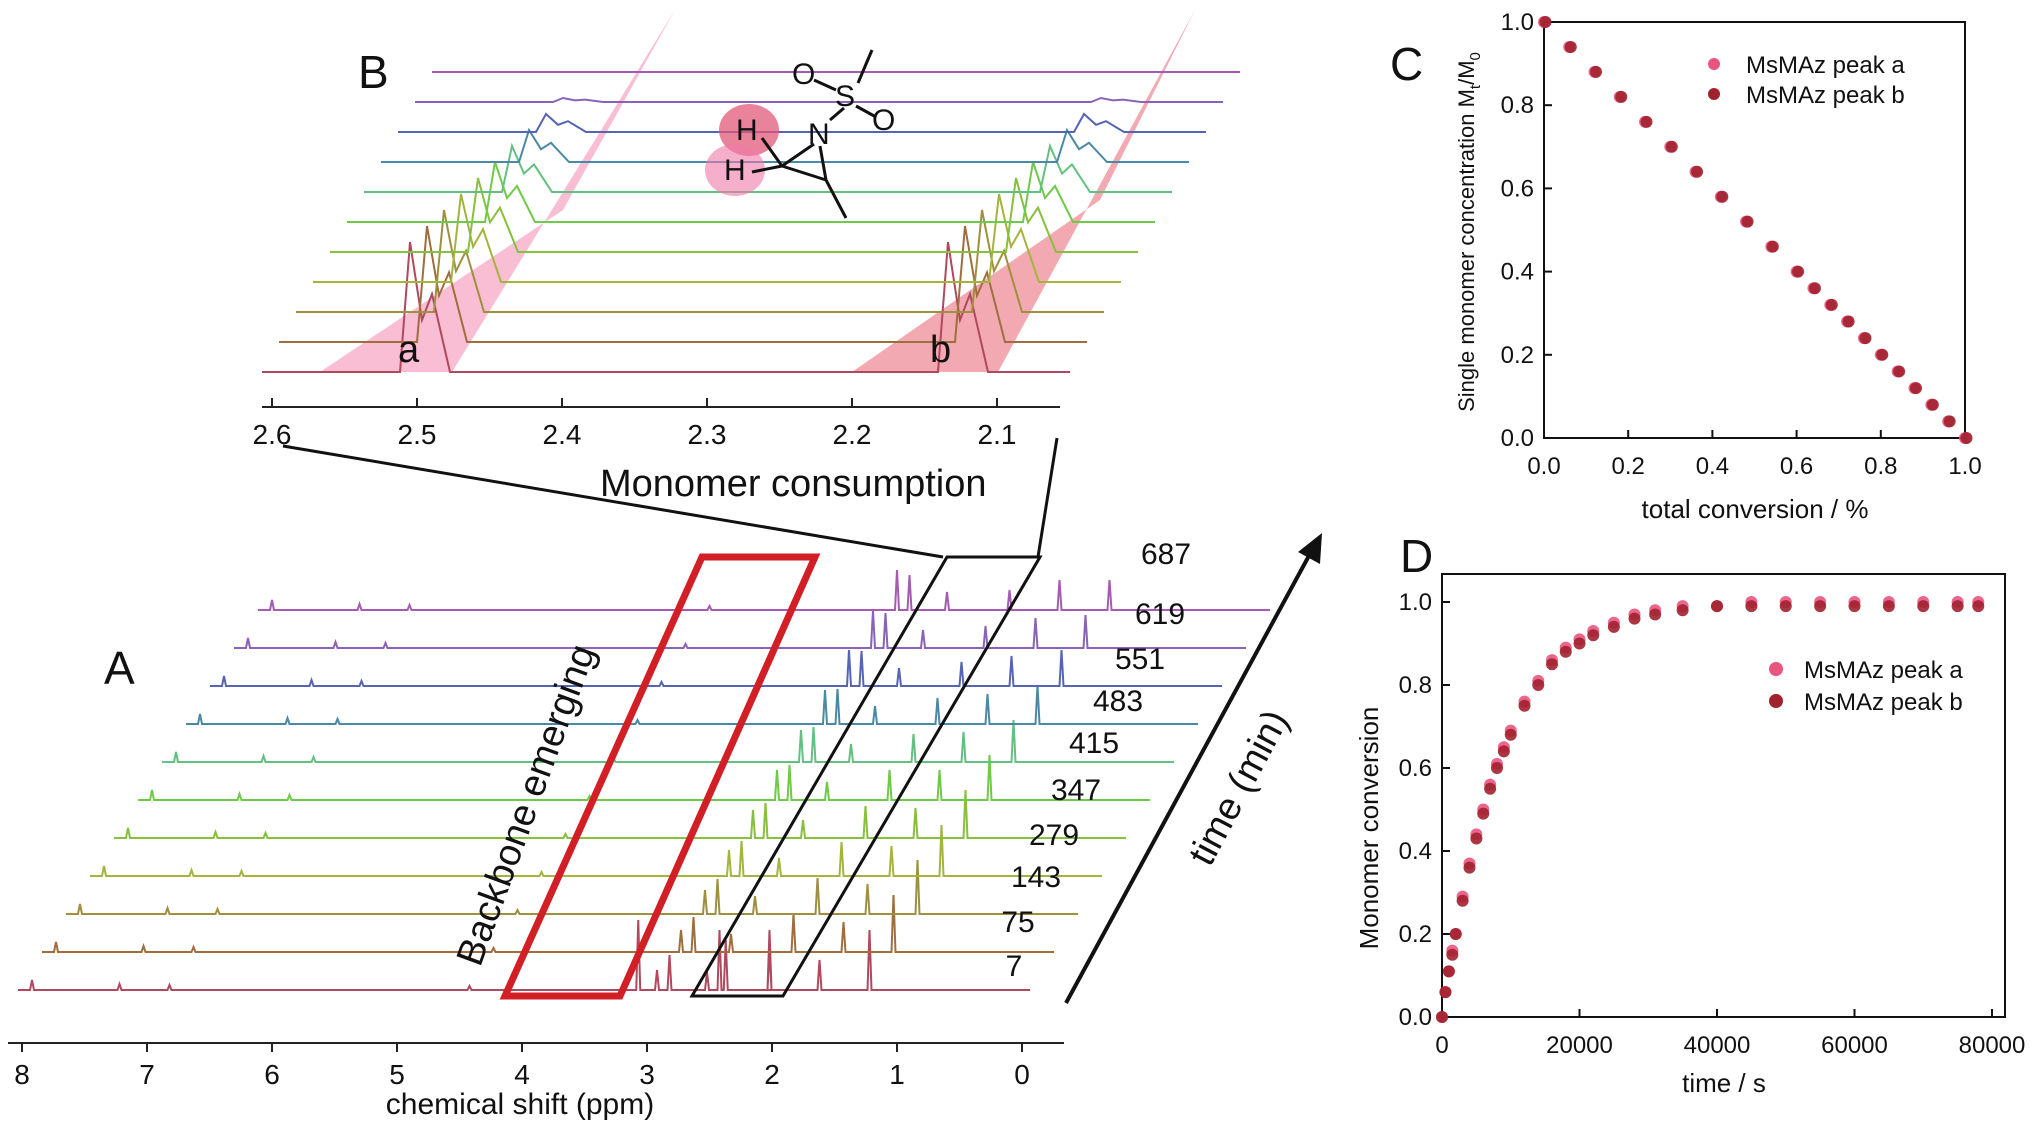 The image size is (2042, 1131). I want to click on tick-label-d-y-1.0: 1.0, so click(1415, 602).